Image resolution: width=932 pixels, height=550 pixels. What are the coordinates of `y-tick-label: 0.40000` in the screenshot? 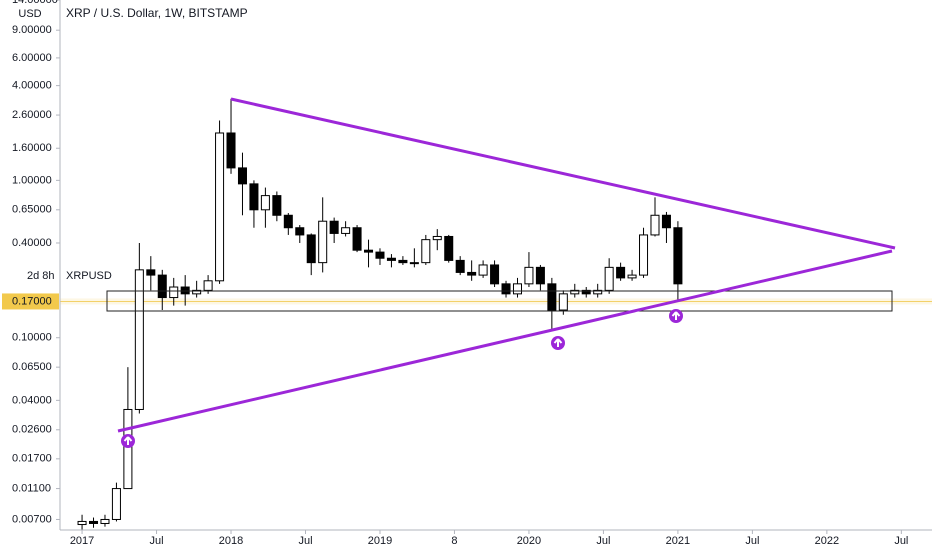 It's located at (32, 243).